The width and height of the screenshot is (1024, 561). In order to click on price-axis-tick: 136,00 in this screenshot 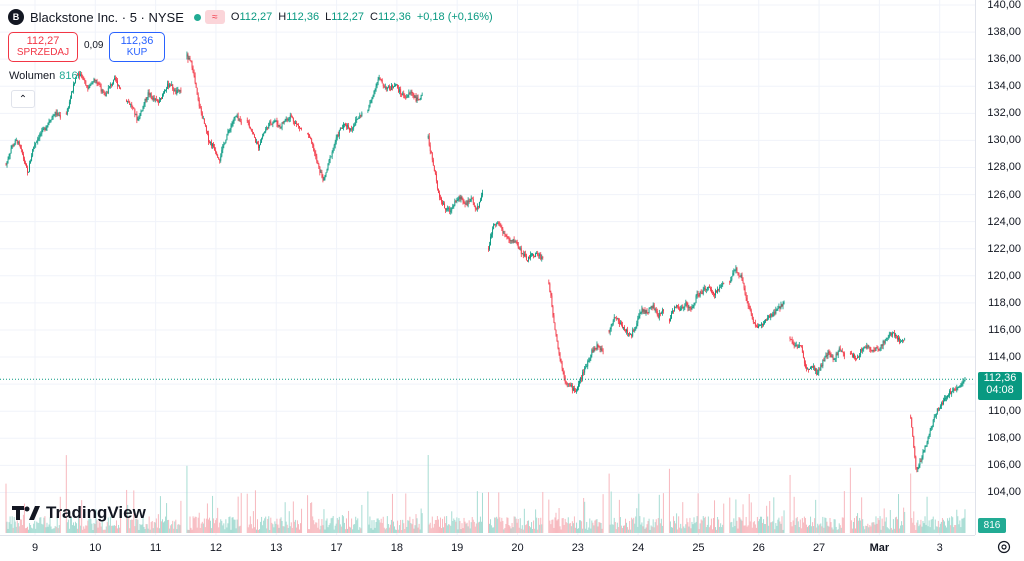, I will do `click(1004, 59)`.